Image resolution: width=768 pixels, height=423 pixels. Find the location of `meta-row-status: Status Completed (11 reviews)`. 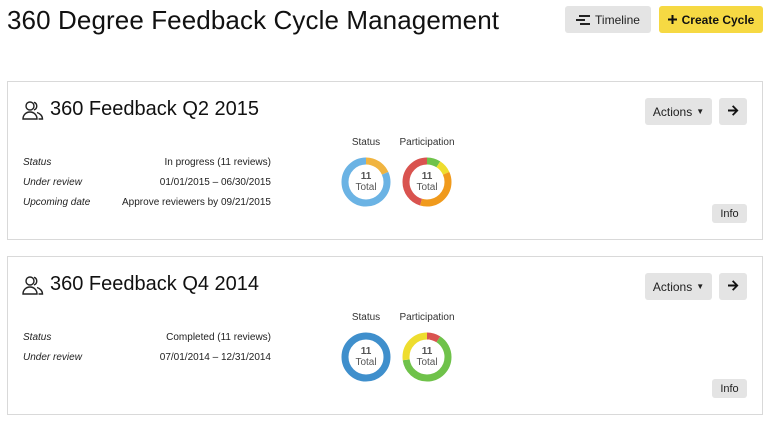

meta-row-status: Status Completed (11 reviews) is located at coordinates (147, 341).